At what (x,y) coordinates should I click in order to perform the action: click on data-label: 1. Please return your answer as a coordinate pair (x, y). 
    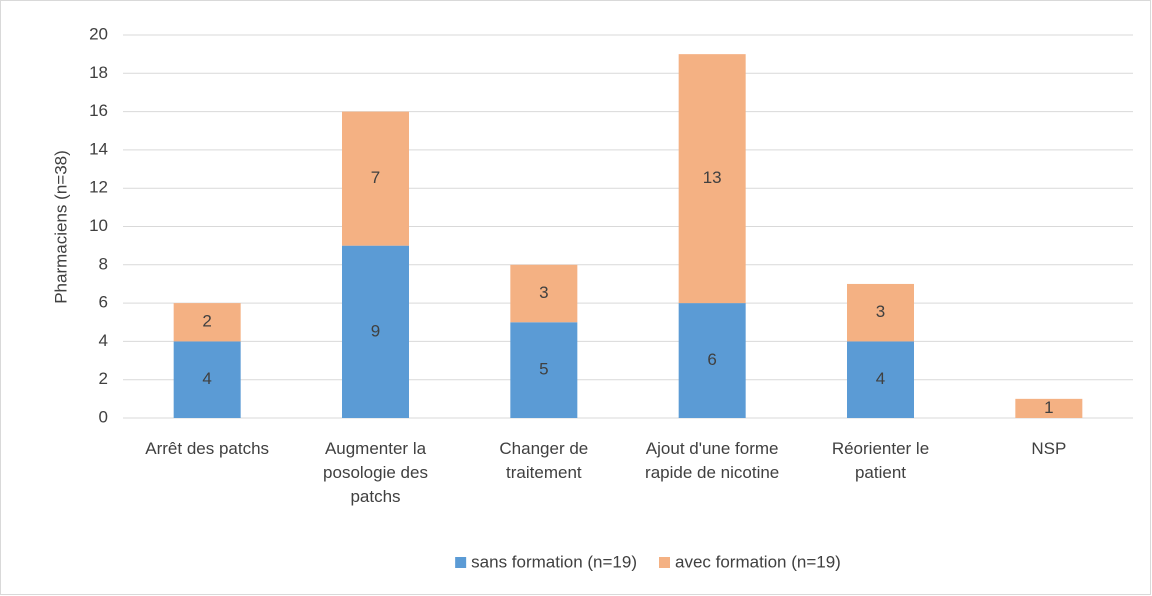
    Looking at the image, I should click on (1048, 407).